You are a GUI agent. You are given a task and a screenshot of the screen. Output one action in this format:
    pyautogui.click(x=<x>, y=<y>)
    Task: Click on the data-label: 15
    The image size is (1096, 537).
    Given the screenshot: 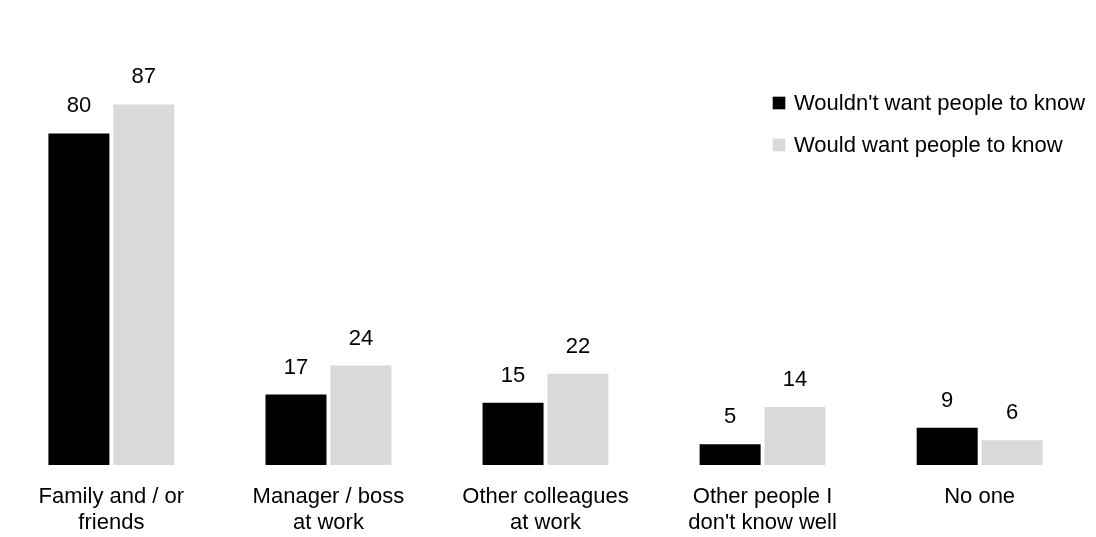 What is the action you would take?
    pyautogui.click(x=513, y=374)
    